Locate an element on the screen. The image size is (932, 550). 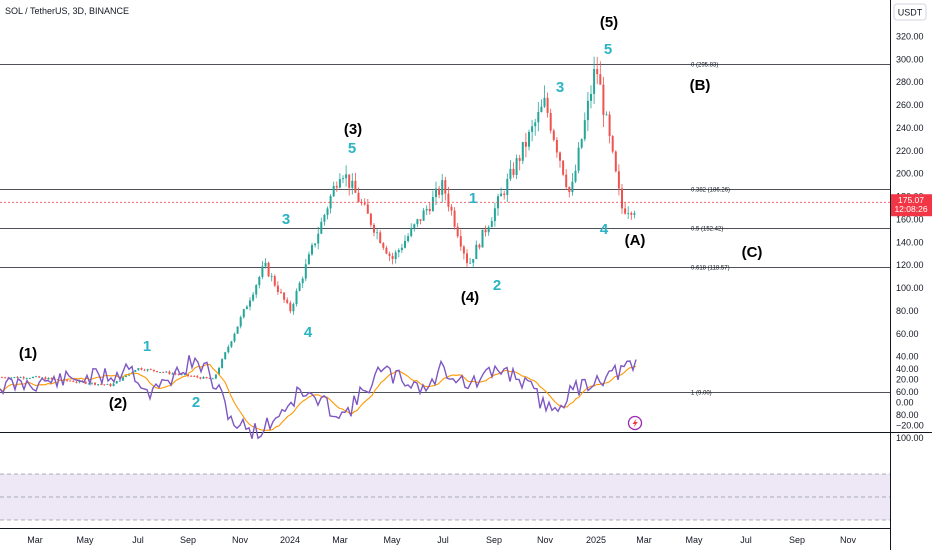
fib-level-label: 0.382 (186.26) is located at coordinates (710, 191).